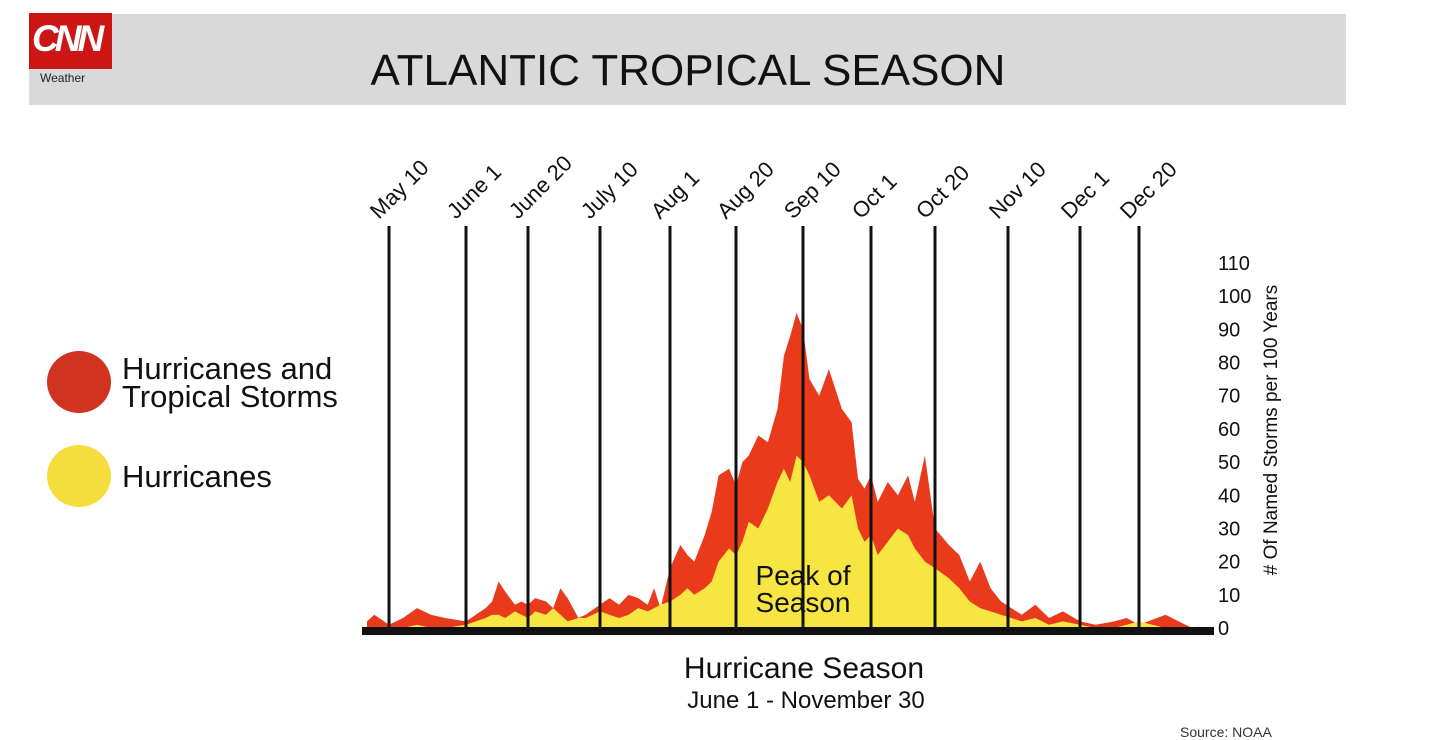 The width and height of the screenshot is (1456, 740). Describe the element at coordinates (1229, 529) in the screenshot. I see `y-tick-label: 30` at that location.